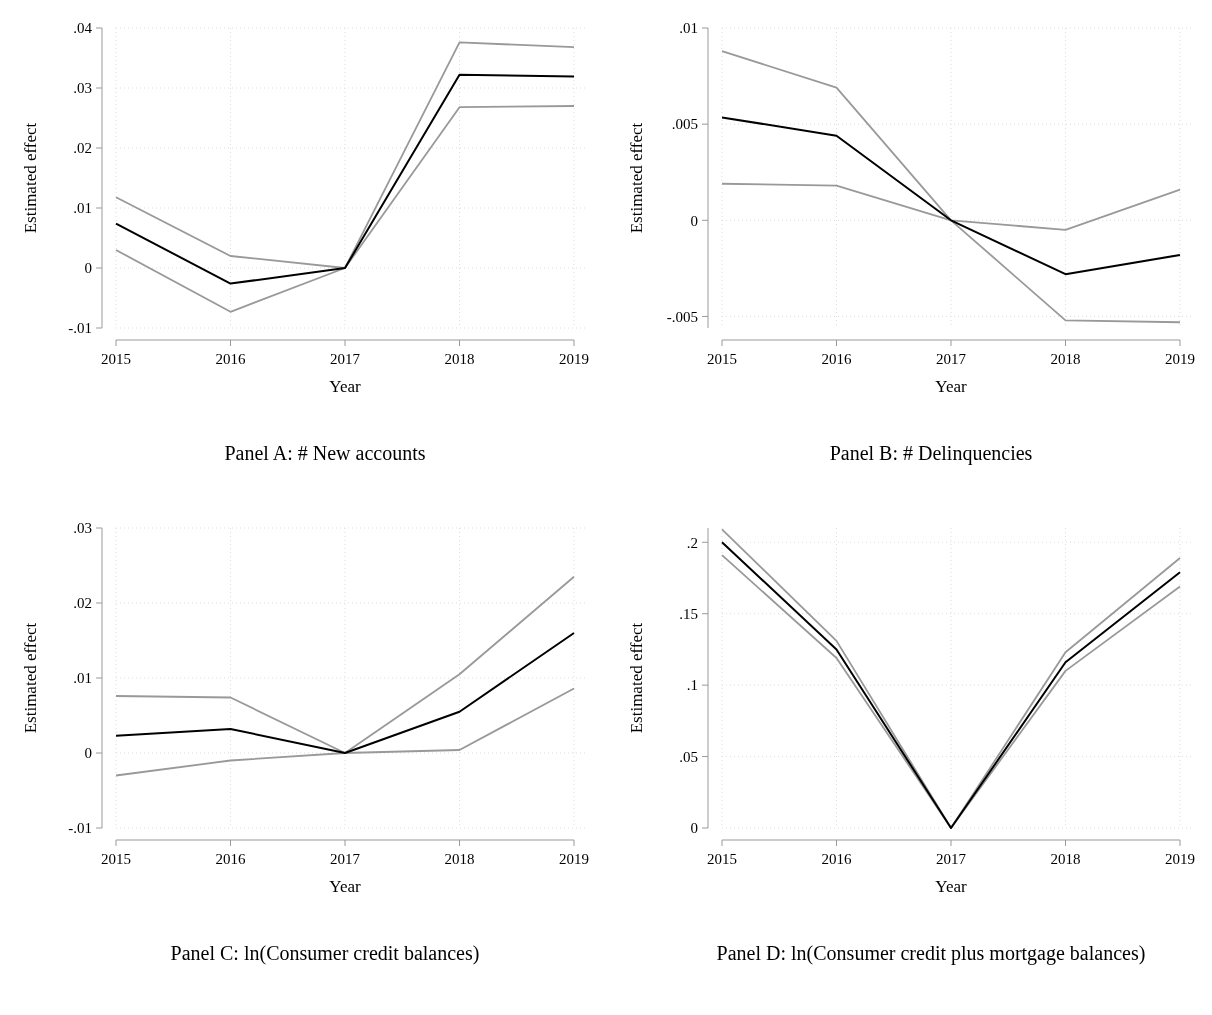 The image size is (1212, 1015). I want to click on y-tick-label: -.005, so click(682, 316).